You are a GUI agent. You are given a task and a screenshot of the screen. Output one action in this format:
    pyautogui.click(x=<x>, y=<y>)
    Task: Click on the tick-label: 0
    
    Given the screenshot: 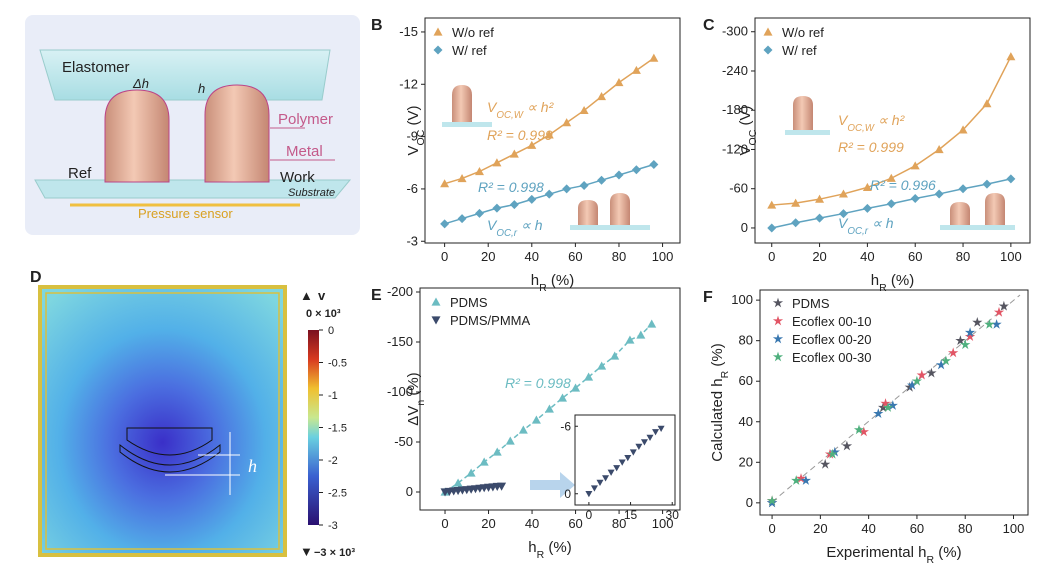 What is the action you would take?
    pyautogui.click(x=331, y=331)
    